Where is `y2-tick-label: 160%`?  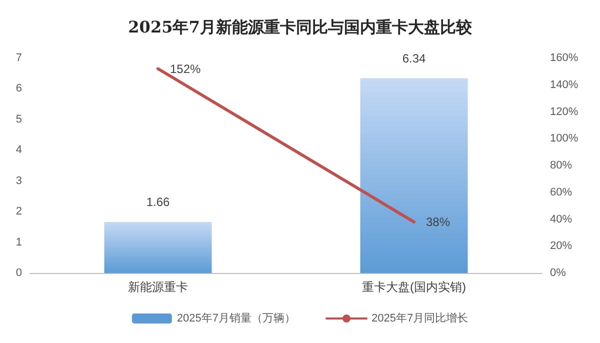
y2-tick-label: 160% is located at coordinates (564, 58).